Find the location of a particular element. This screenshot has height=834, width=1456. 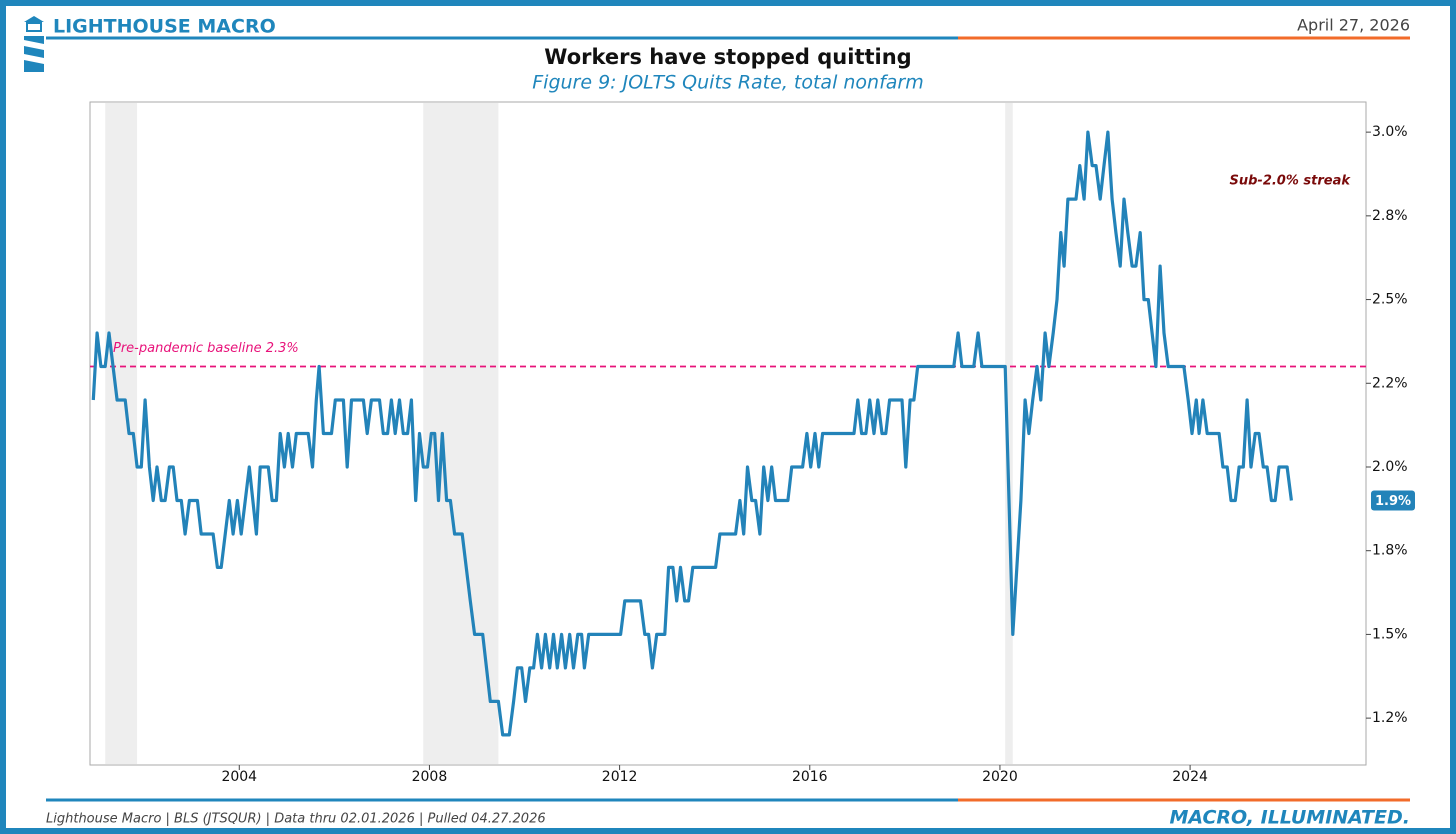

tagline: MACRO, ILLUMINATED. is located at coordinates (1289, 818).